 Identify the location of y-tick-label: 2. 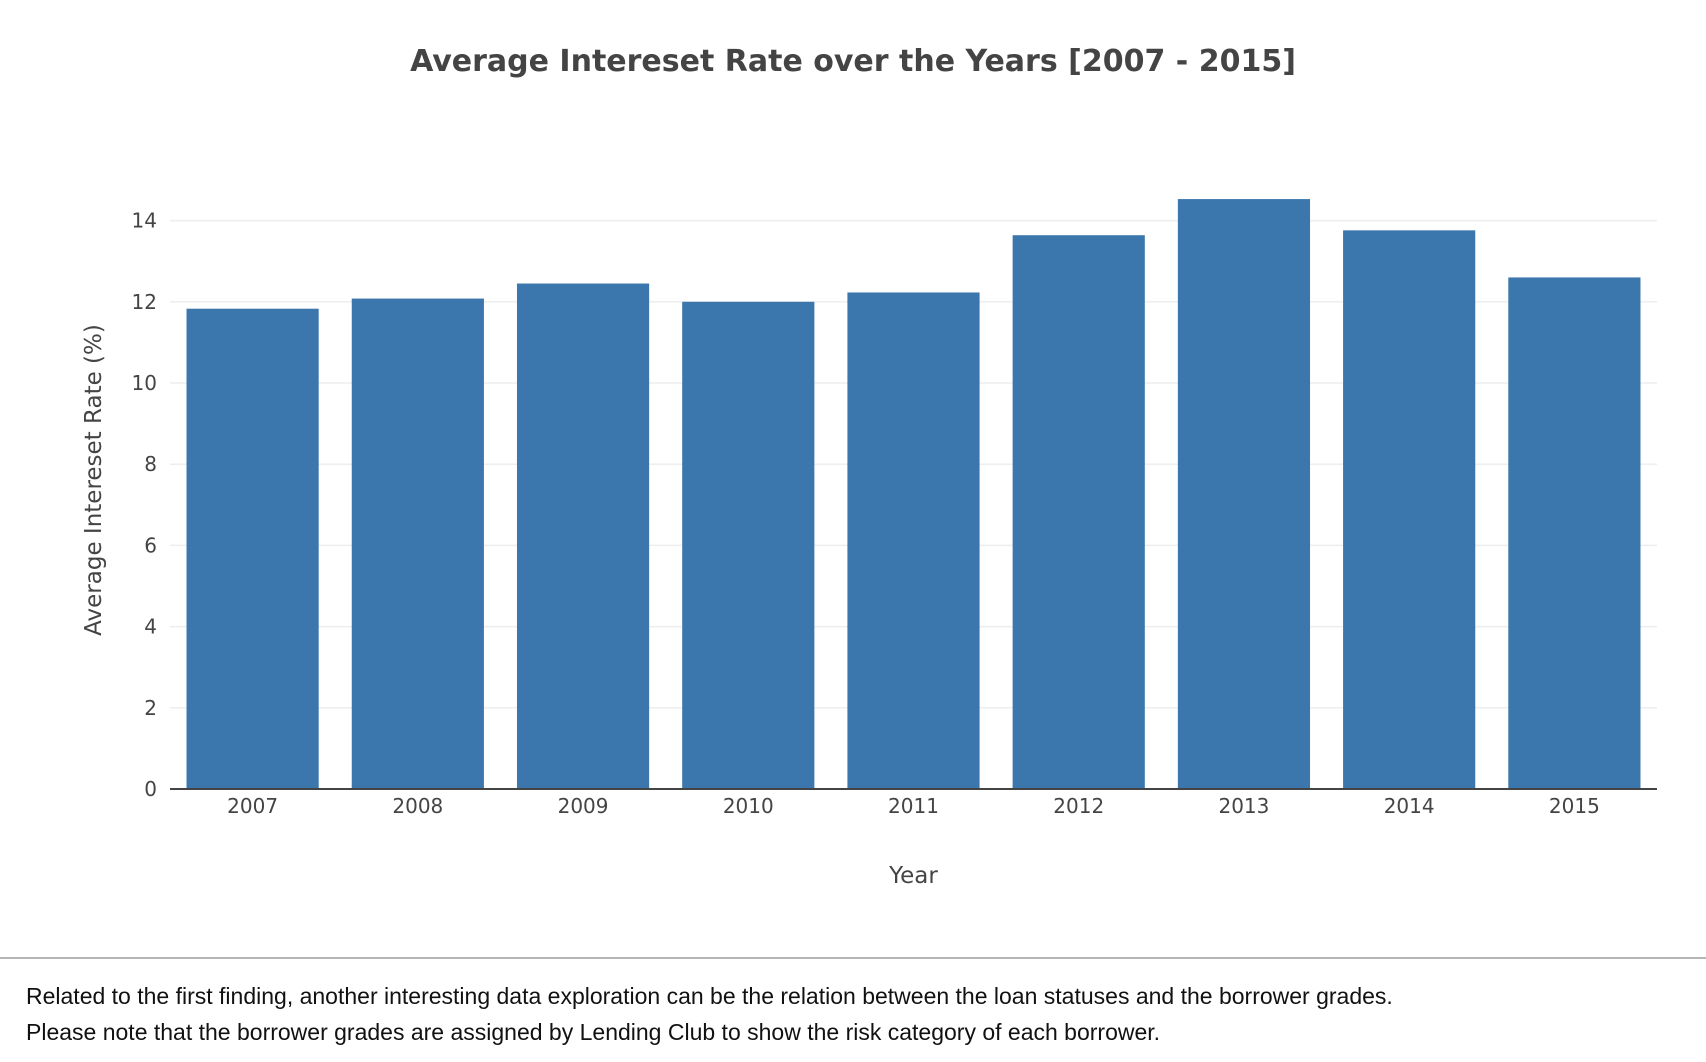
(150, 708).